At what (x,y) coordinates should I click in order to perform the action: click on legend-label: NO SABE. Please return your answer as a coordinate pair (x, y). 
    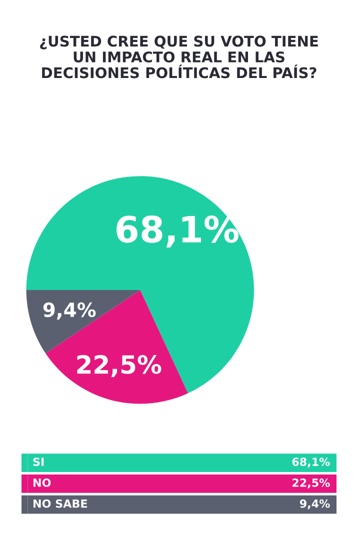
    Looking at the image, I should click on (60, 503).